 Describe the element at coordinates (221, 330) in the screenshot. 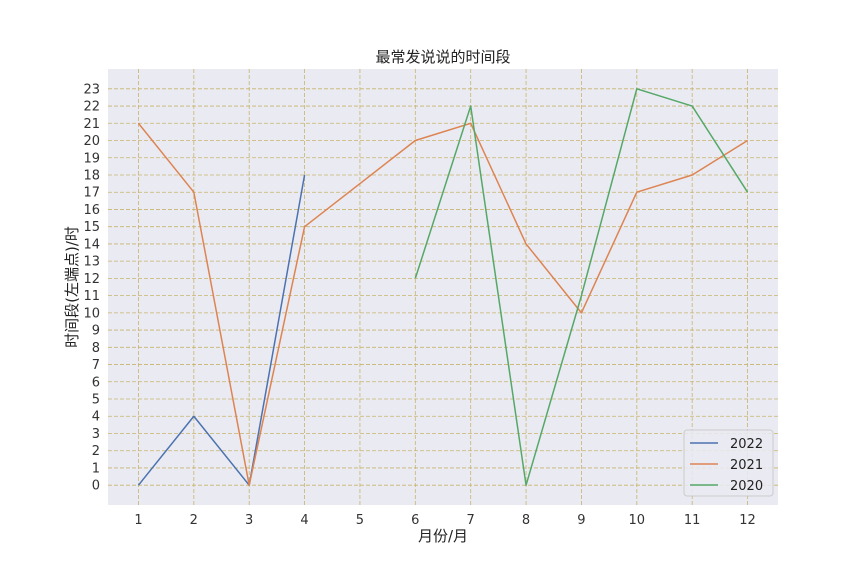

I see `series-line-2022` at that location.